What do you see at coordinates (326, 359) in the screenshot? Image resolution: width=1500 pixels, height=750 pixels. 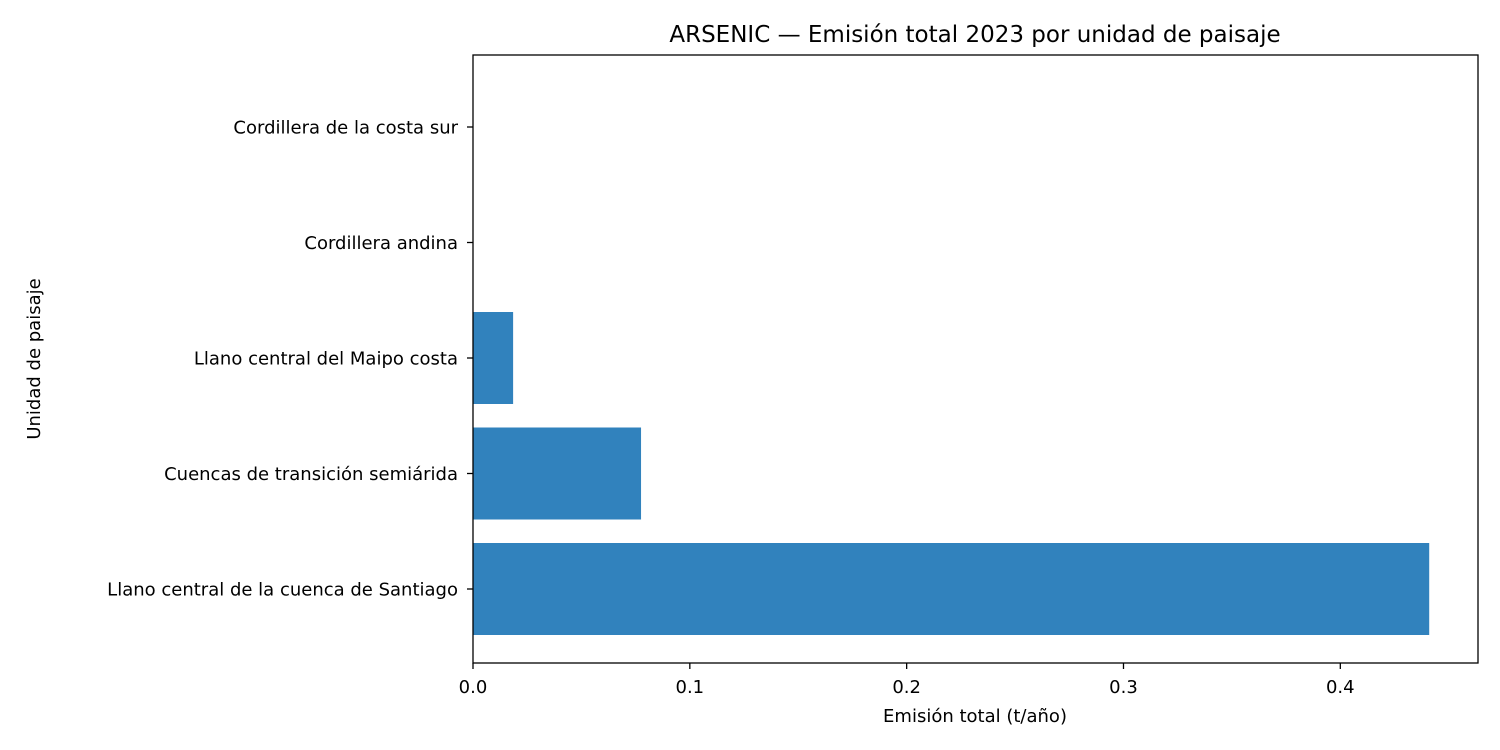 I see `y-tick-label: Llano central del Maipo costa` at bounding box center [326, 359].